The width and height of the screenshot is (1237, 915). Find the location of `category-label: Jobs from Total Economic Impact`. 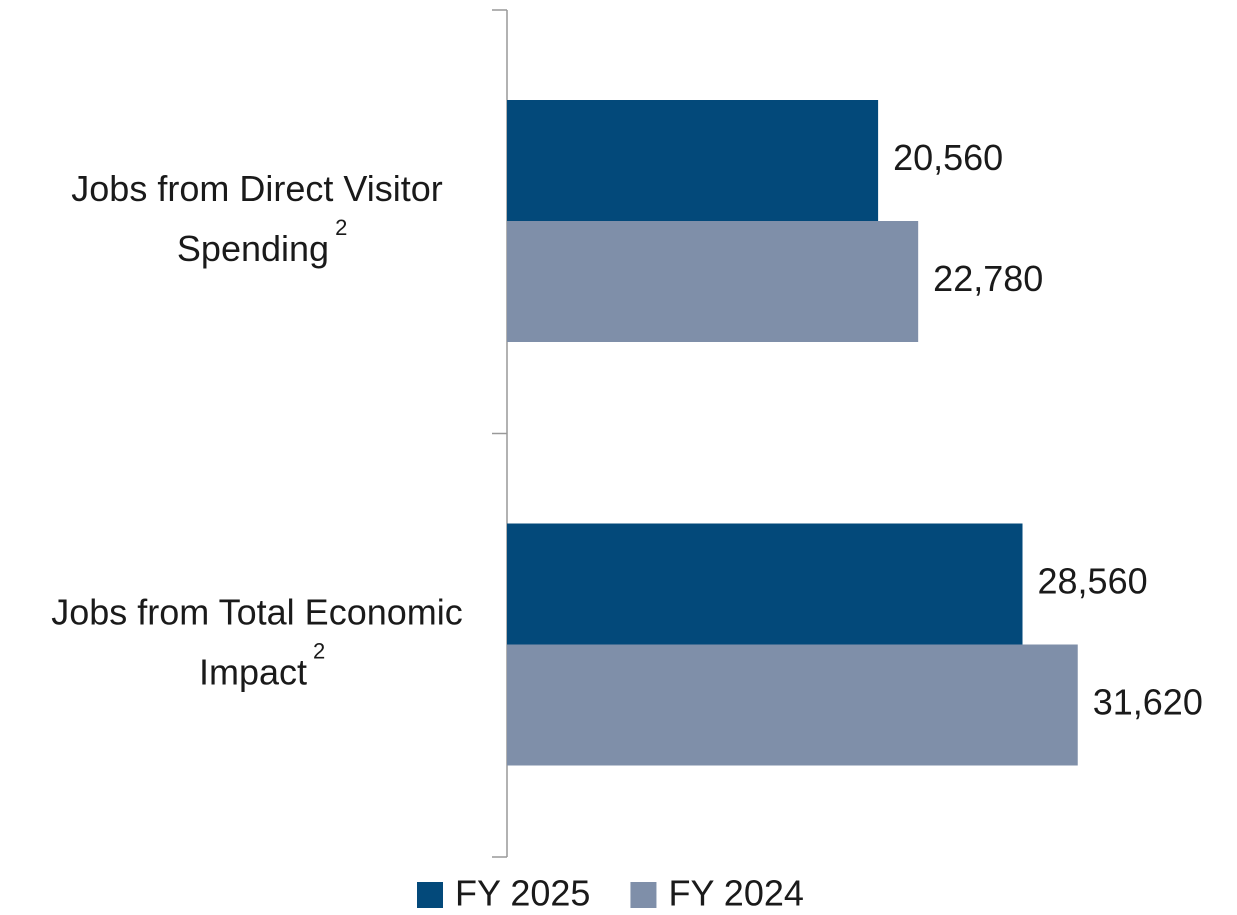

category-label: Jobs from Total Economic Impact is located at coordinates (262, 641).